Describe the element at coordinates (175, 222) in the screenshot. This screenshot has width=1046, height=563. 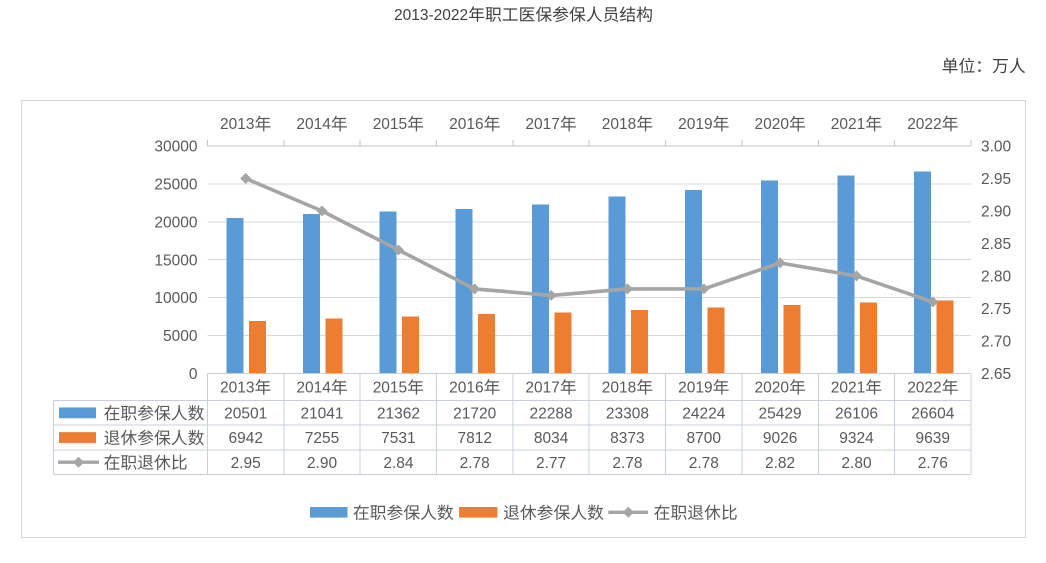
I see `svg-text: 20000` at that location.